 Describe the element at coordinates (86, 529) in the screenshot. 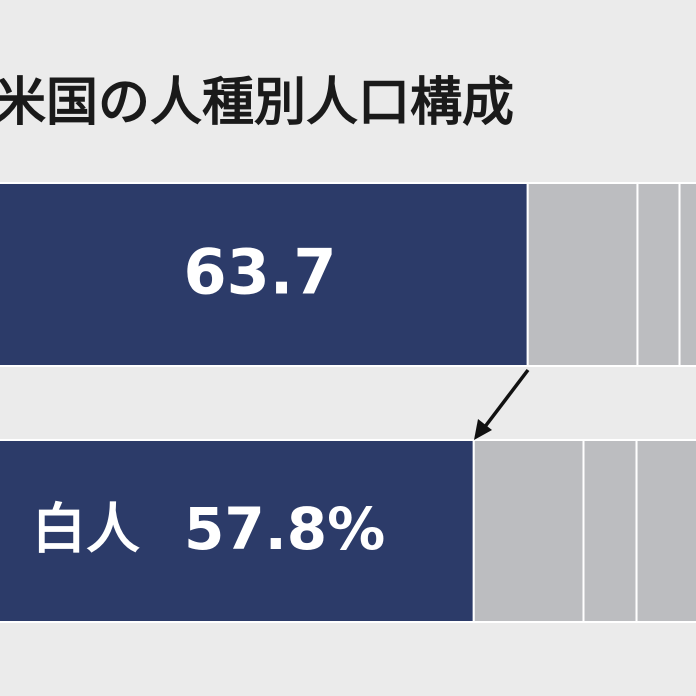

I see `series-label: 白人` at that location.